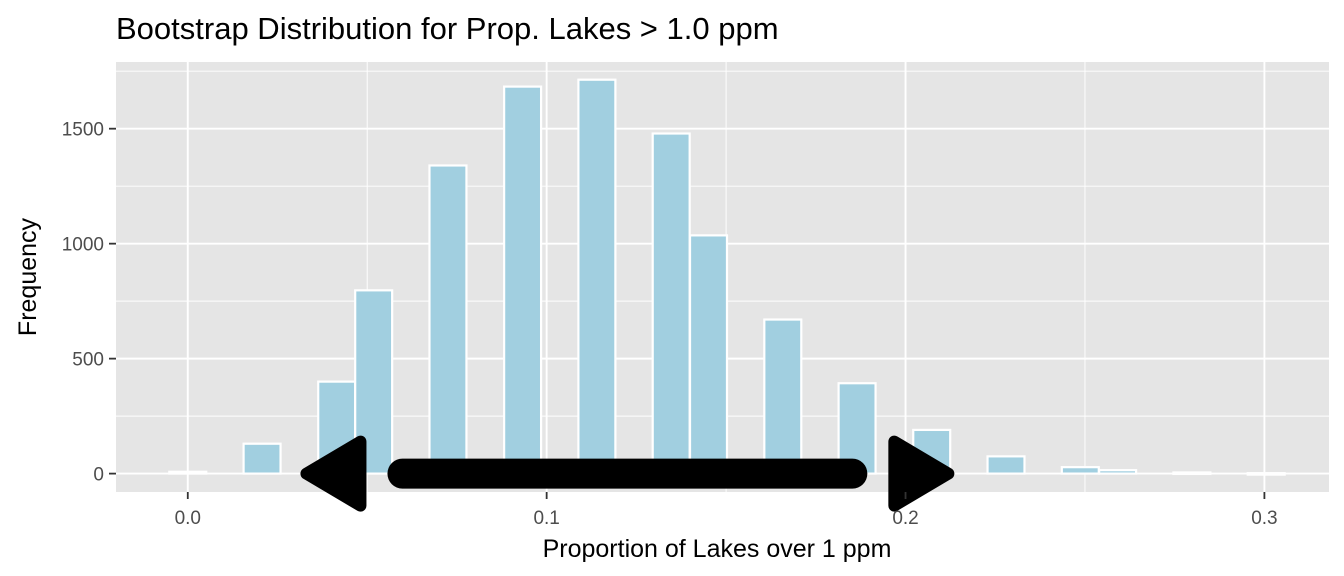 The image size is (1344, 576). Describe the element at coordinates (333, 473) in the screenshot. I see `arrow-head-left` at that location.